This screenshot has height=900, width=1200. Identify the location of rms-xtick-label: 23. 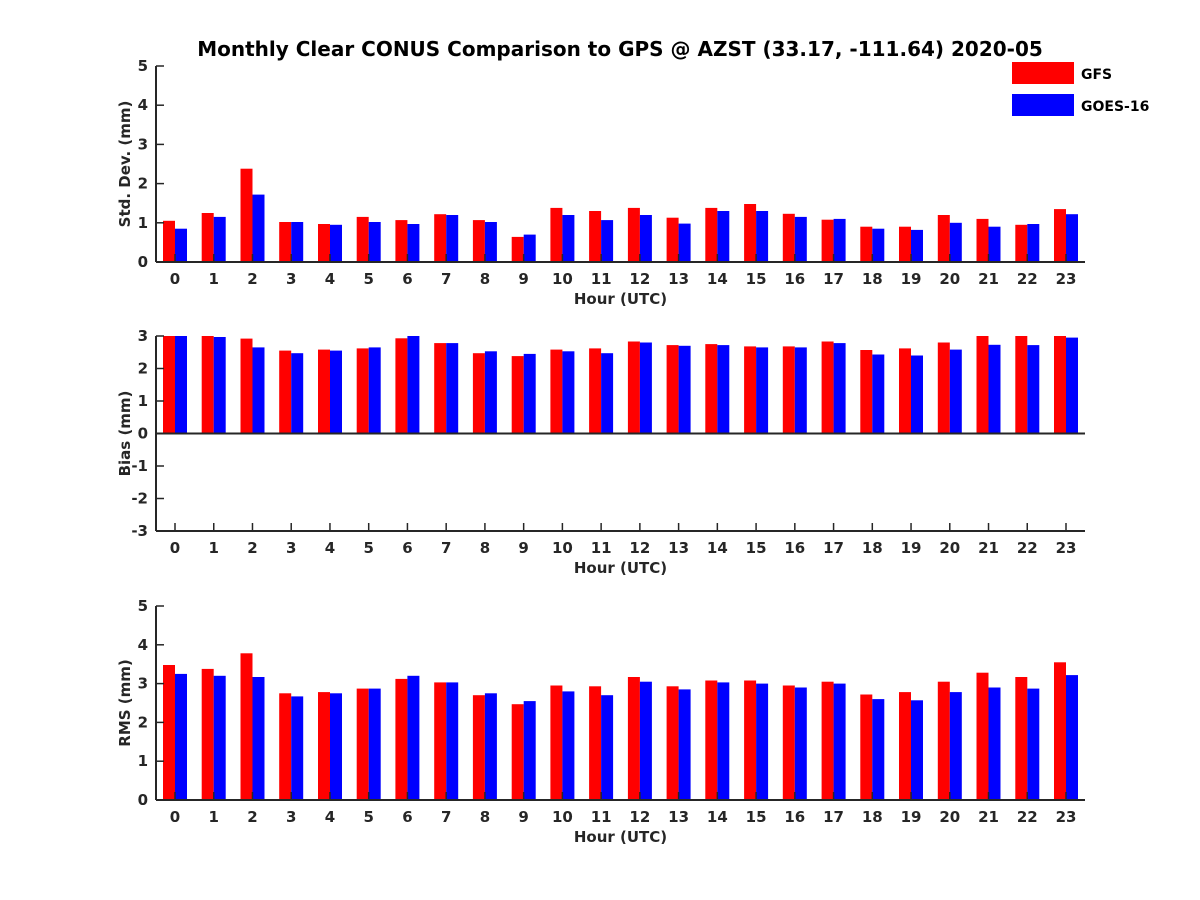
(1066, 817).